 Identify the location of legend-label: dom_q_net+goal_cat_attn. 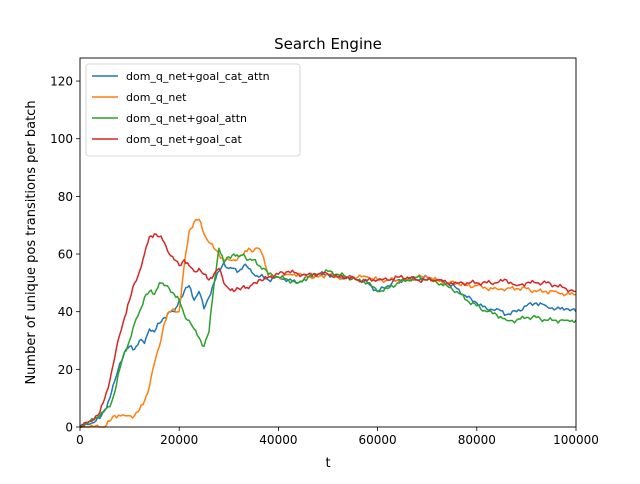
(198, 76).